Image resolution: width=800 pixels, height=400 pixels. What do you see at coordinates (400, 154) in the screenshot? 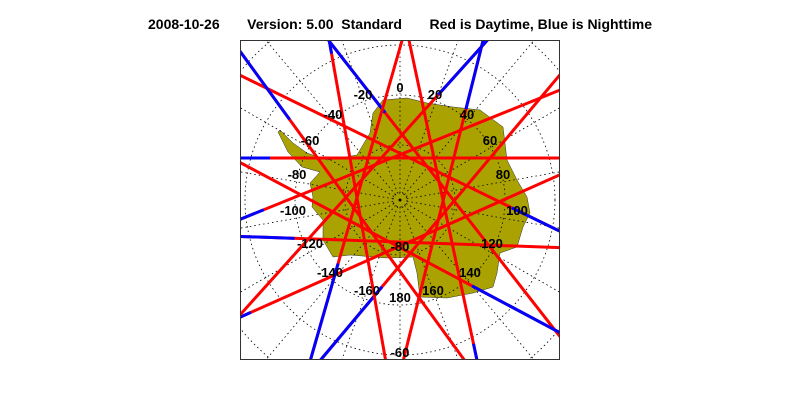
I see `daytime-track` at bounding box center [400, 154].